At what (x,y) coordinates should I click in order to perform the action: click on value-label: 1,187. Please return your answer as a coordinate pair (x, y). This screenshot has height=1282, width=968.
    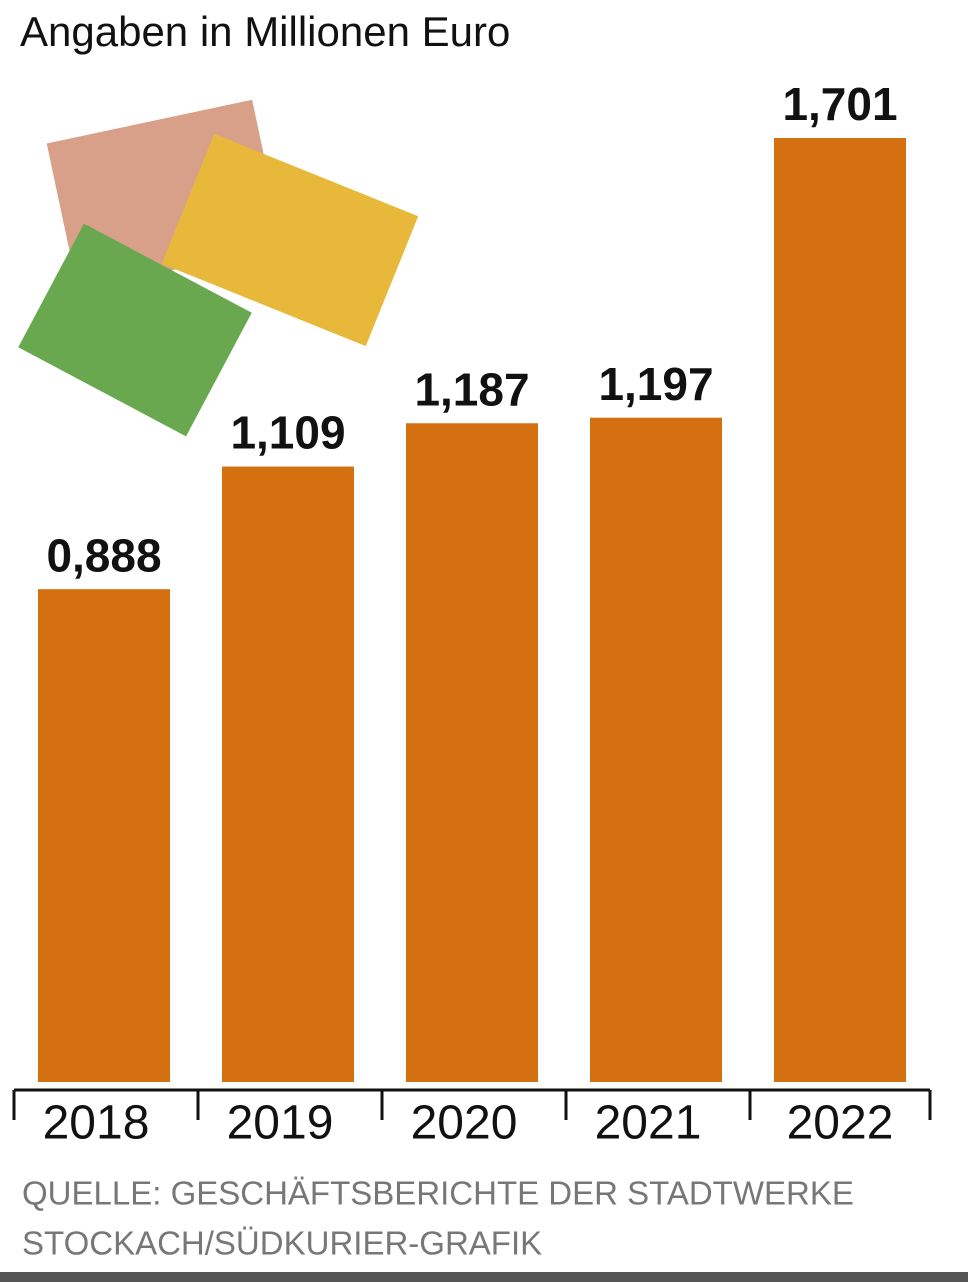
    Looking at the image, I should click on (471, 389).